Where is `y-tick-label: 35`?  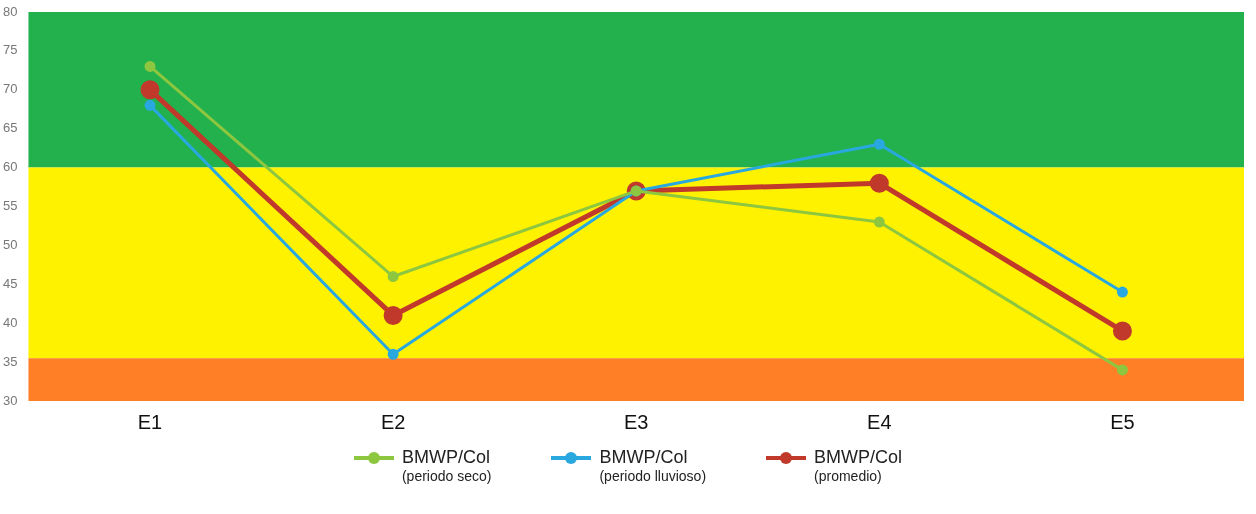 y-tick-label: 35 is located at coordinates (10, 361).